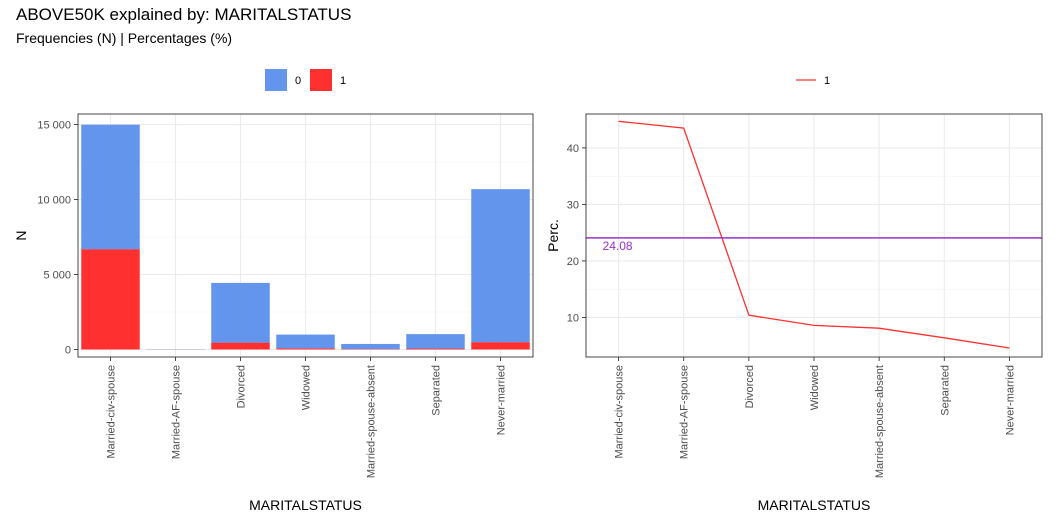 This screenshot has height=528, width=1056. Describe the element at coordinates (573, 262) in the screenshot. I see `y-tick-label: 20` at that location.